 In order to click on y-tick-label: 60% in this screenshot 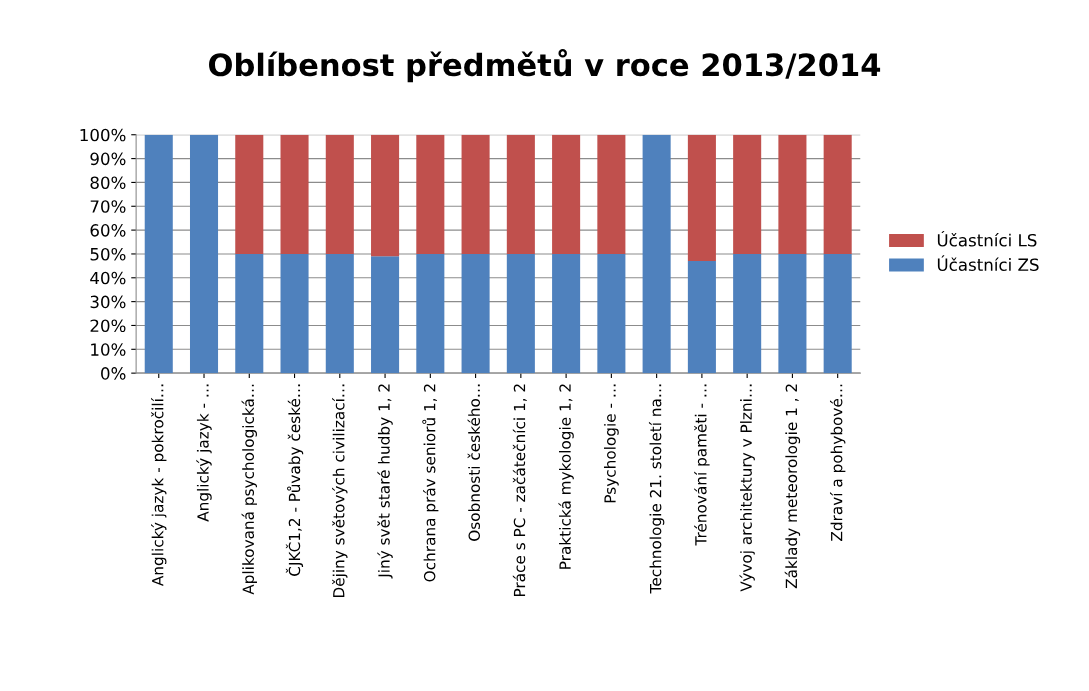, I will do `click(108, 230)`.